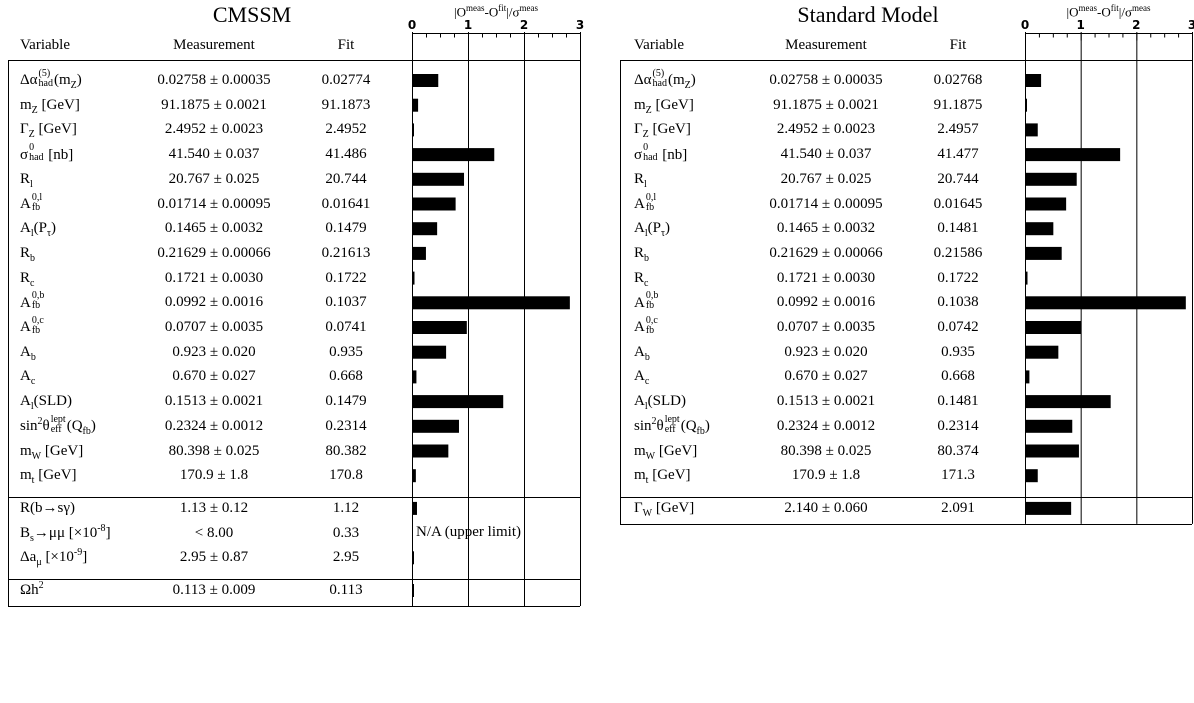 This screenshot has width=1194, height=703. I want to click on variable-cell: mZ [GeV], so click(50, 106).